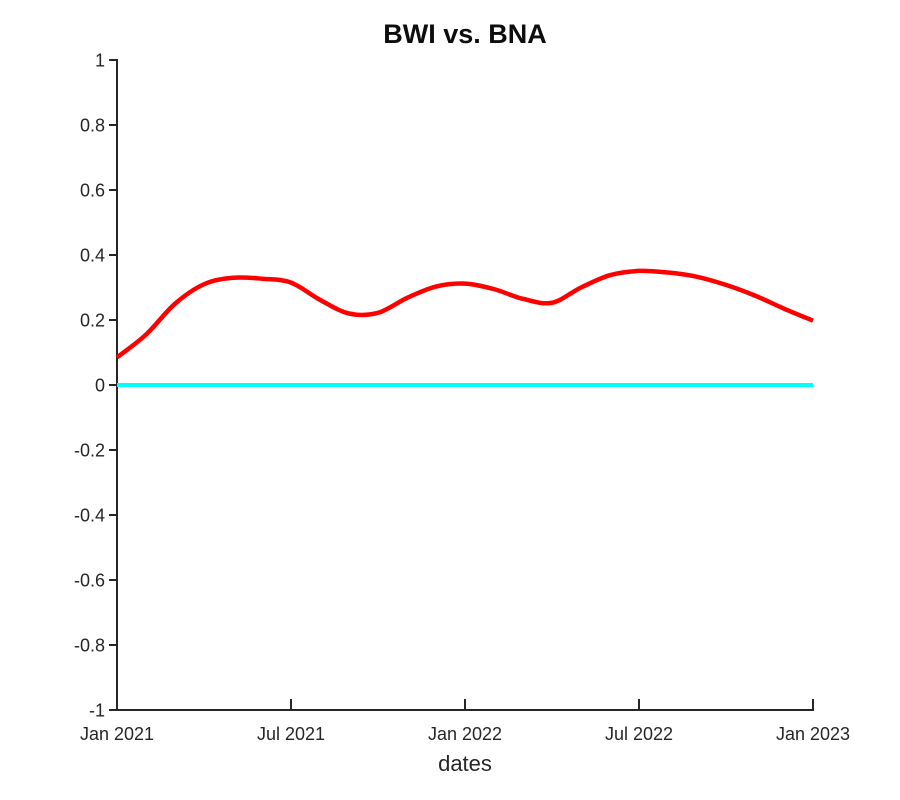  Describe the element at coordinates (291, 734) in the screenshot. I see `x-tick-label: Jul 2021` at that location.